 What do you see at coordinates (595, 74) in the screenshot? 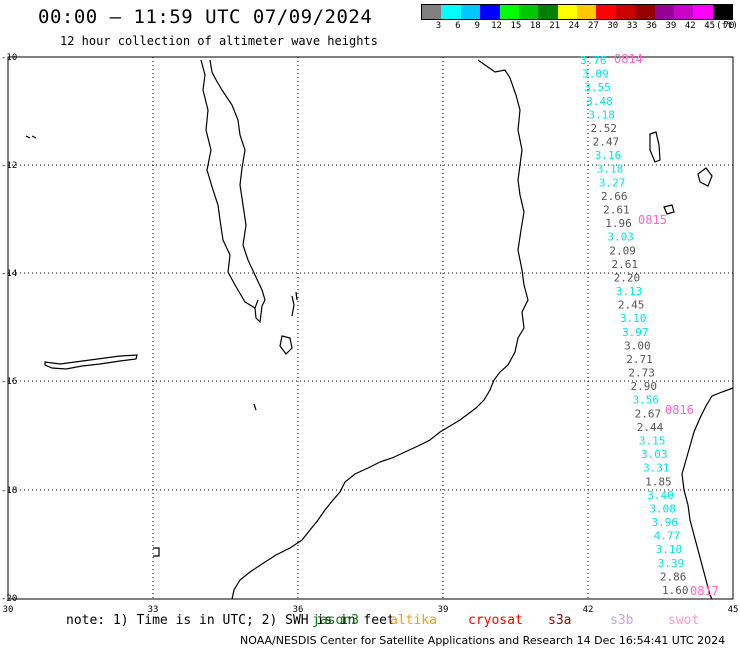
I see `swh-value: 3.09` at bounding box center [595, 74].